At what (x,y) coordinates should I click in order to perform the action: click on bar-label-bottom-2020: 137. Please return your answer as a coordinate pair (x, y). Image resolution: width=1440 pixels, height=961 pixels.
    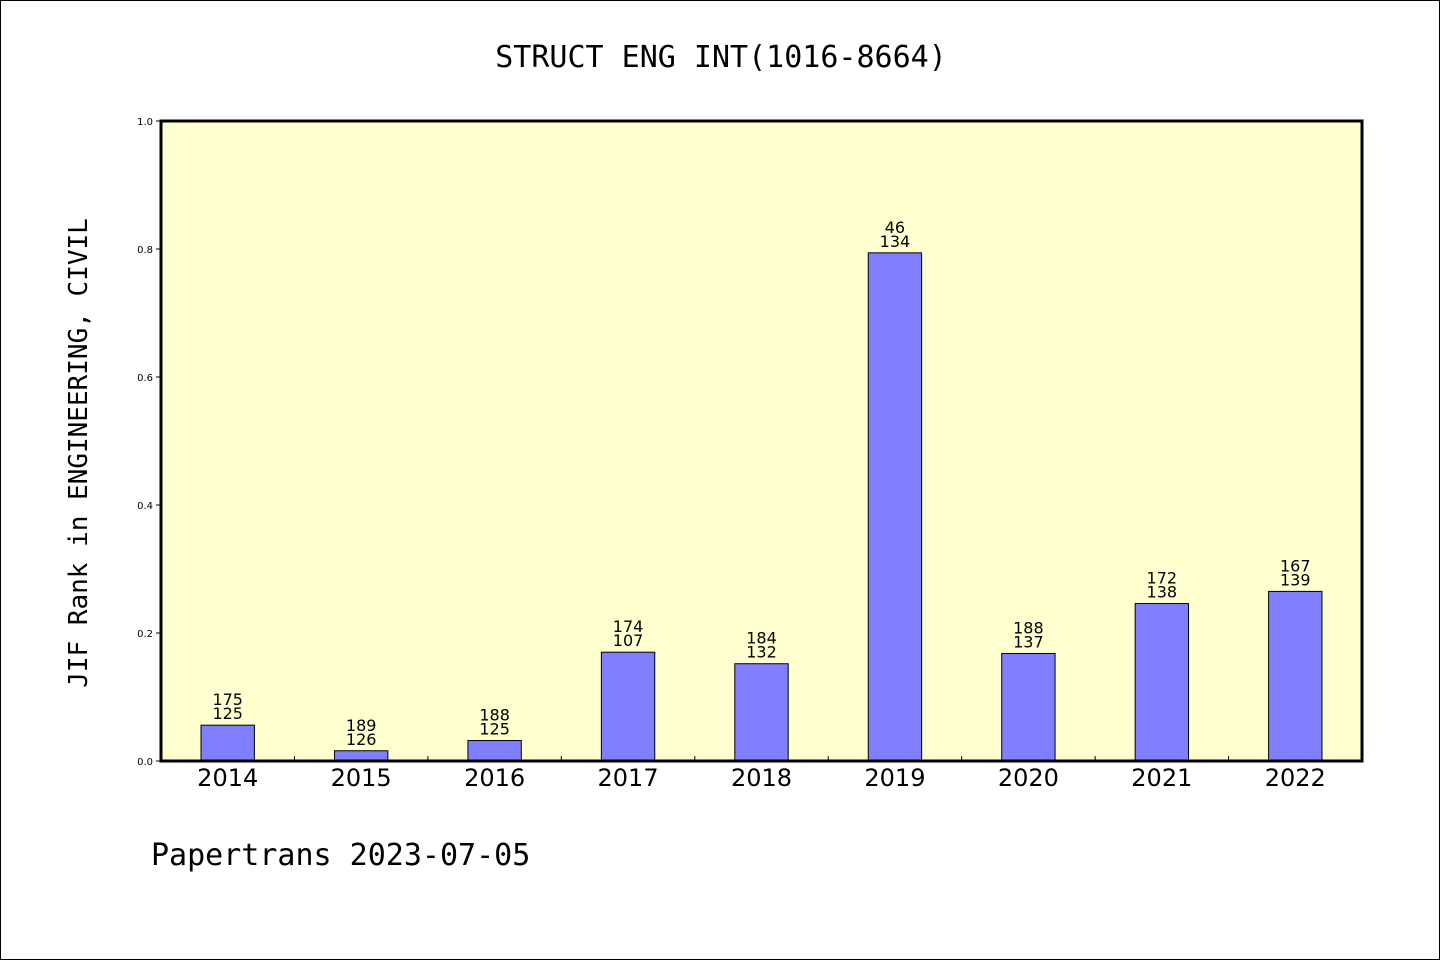
    Looking at the image, I should click on (1028, 641).